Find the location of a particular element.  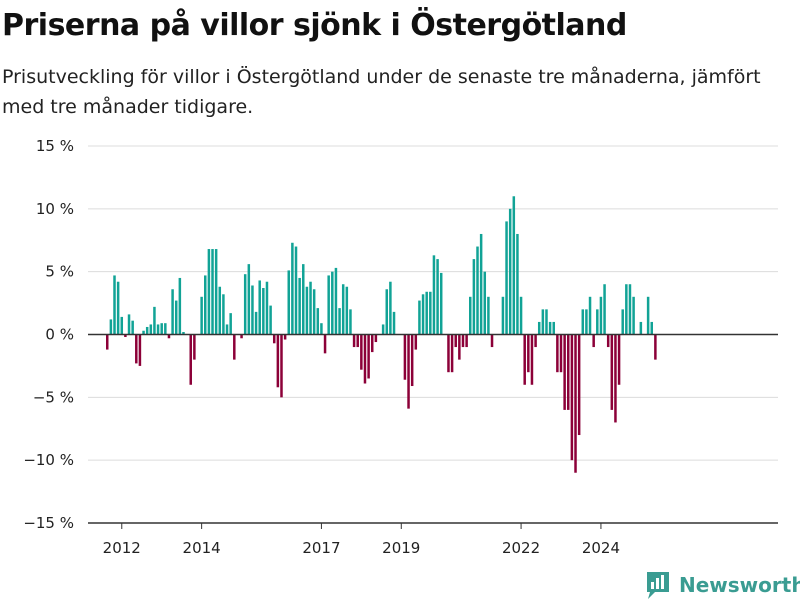

brand-logo: Newsworthy is located at coordinates (722, 585).